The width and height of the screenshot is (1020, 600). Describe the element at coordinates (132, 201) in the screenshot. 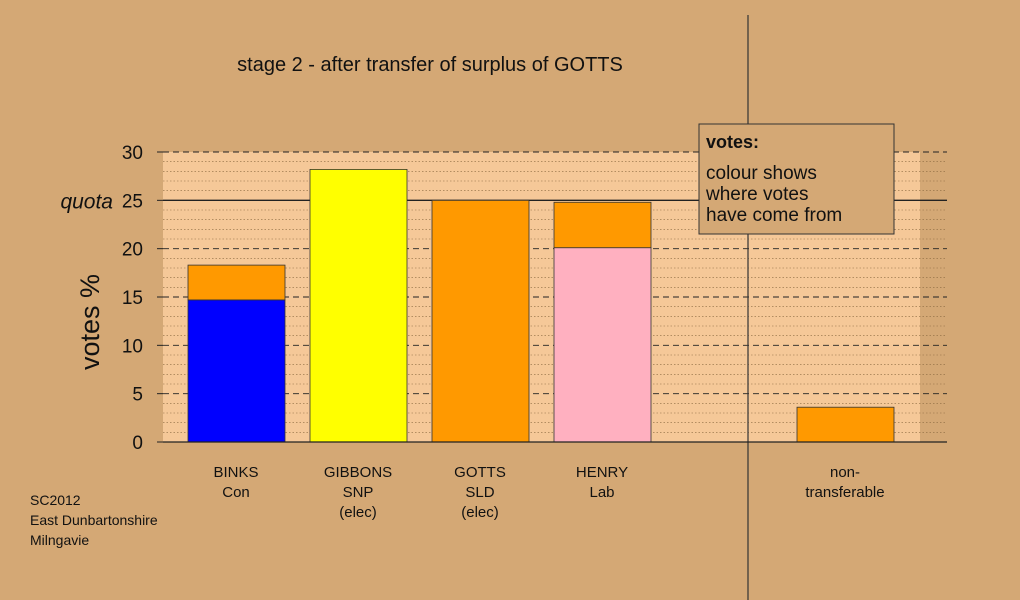

I see `y-tick-label: 25` at that location.